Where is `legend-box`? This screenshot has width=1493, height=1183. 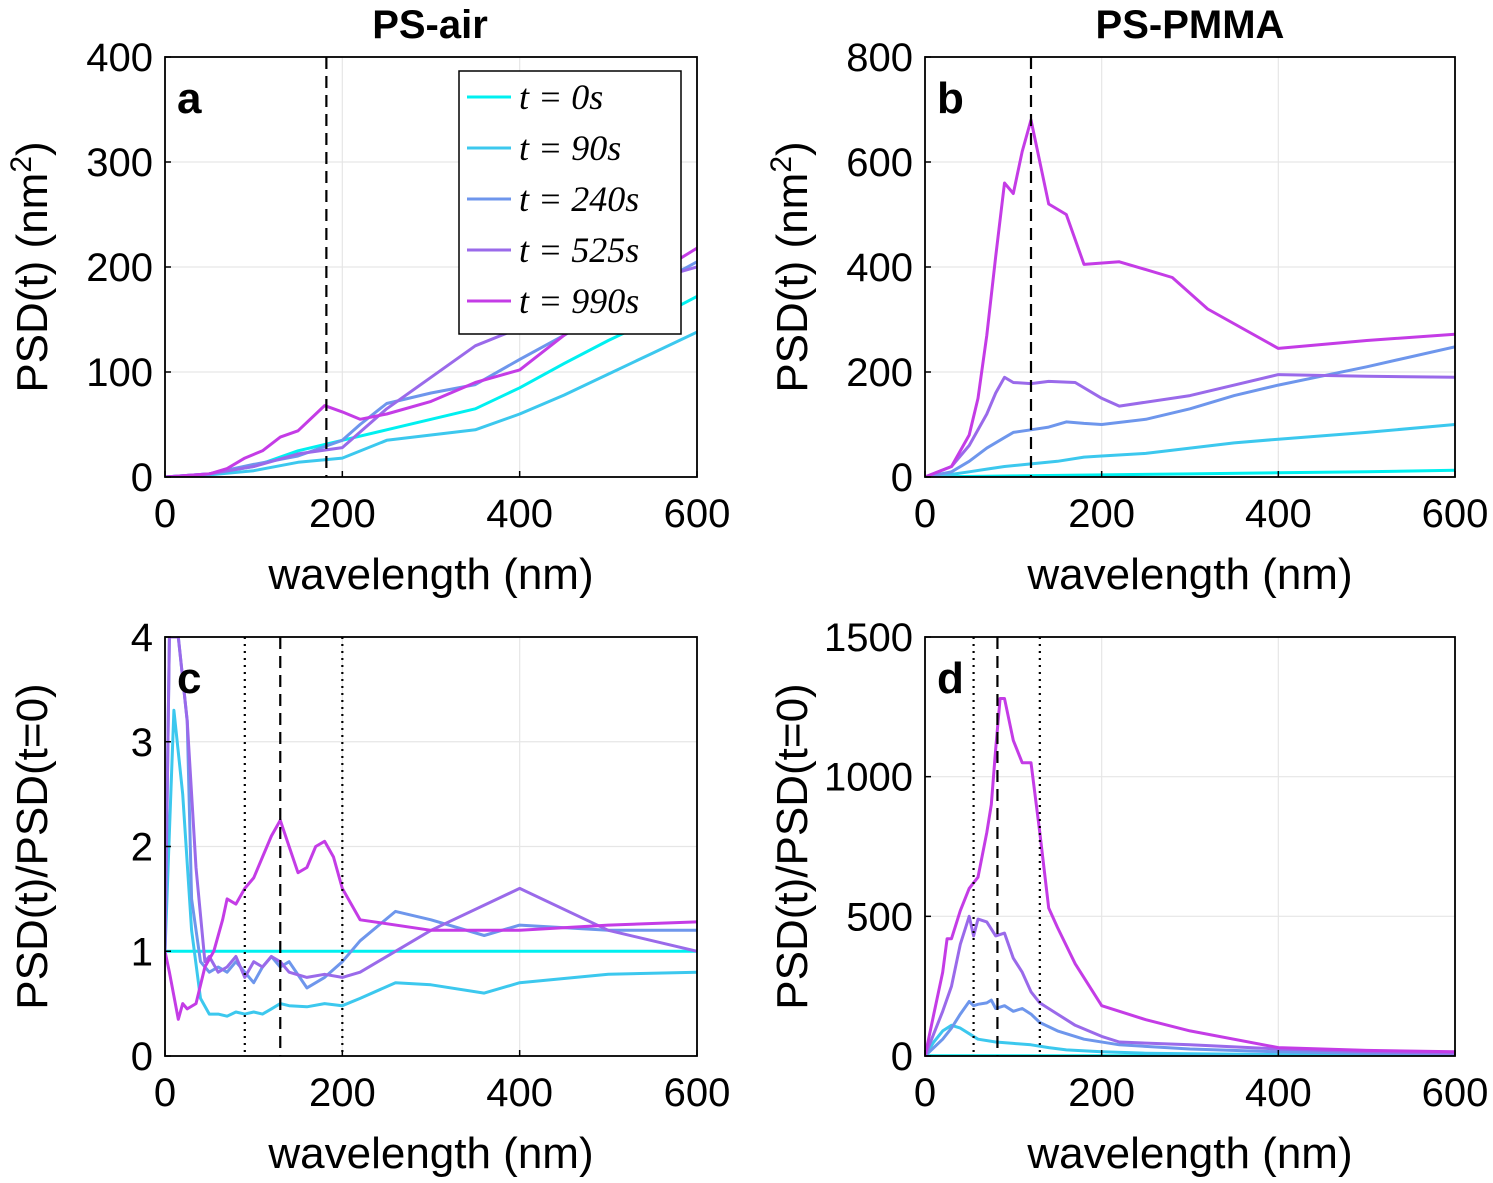 legend-box is located at coordinates (570, 202).